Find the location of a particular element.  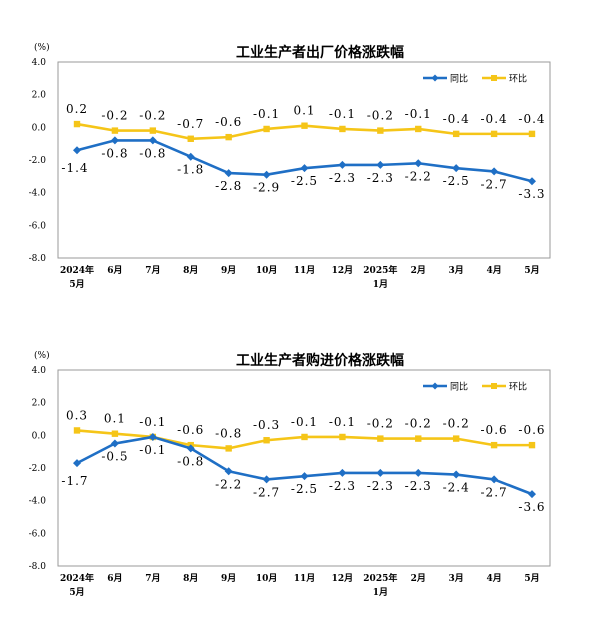

chart2-data-label-yoy: -2.4 is located at coordinates (456, 488).